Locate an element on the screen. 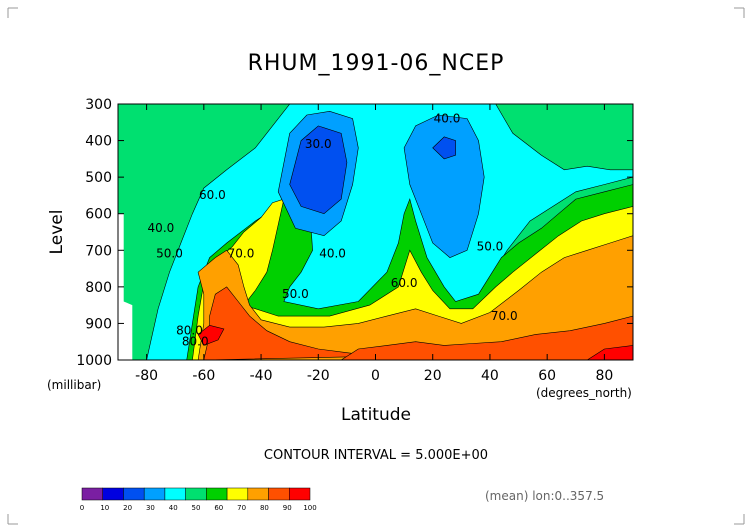 This screenshot has width=752, height=532. colorbar-tick-label: 10 is located at coordinates (104, 508).